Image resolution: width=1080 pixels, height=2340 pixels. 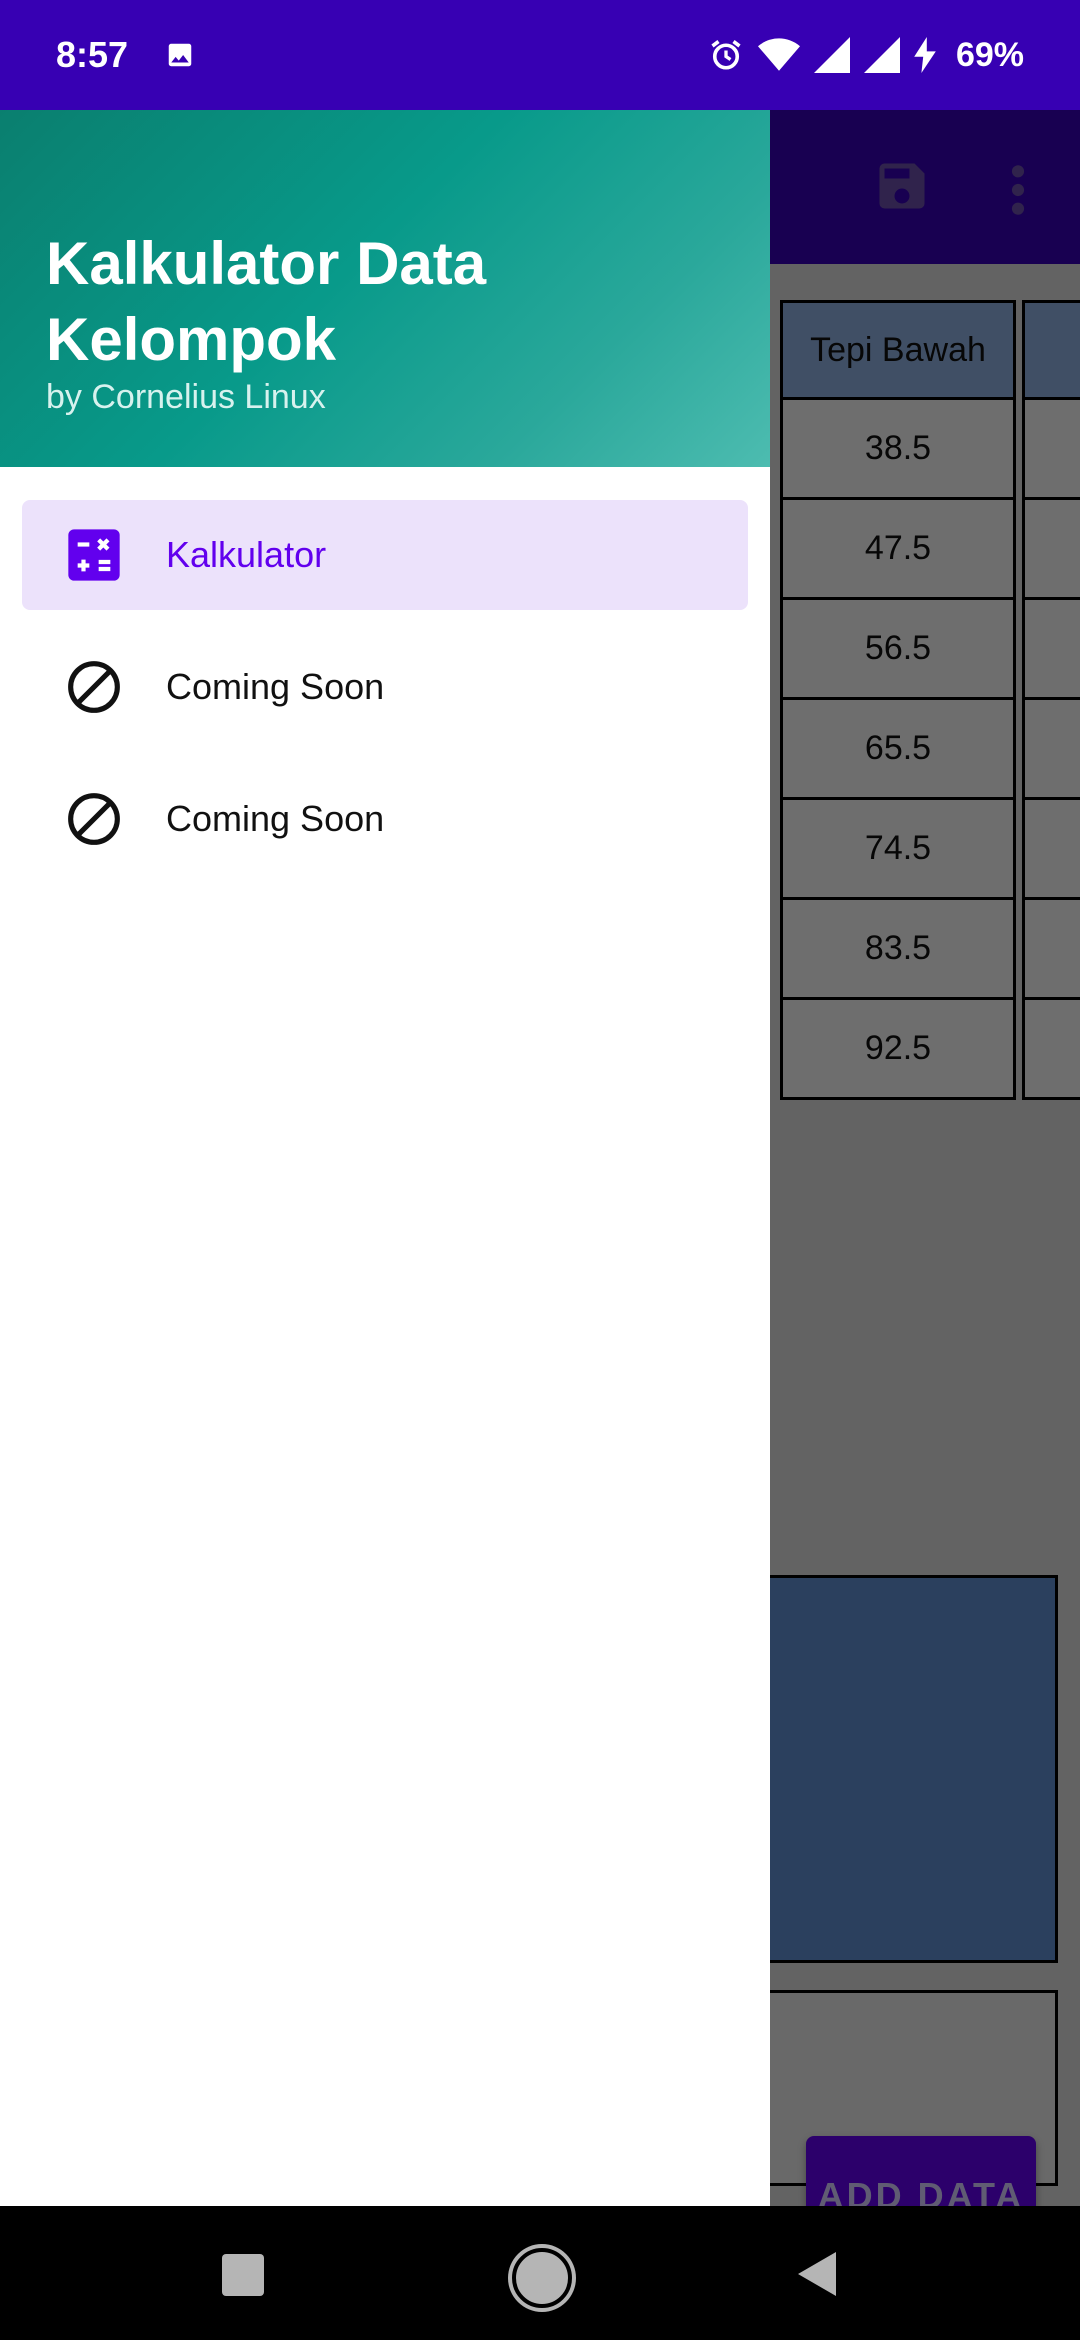 I want to click on back-button, so click(x=817, y=2274).